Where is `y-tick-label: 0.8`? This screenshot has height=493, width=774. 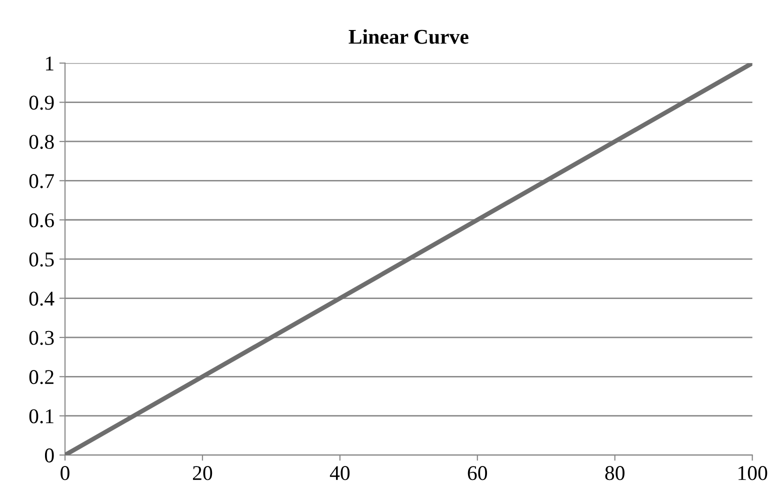 y-tick-label: 0.8 is located at coordinates (41, 142).